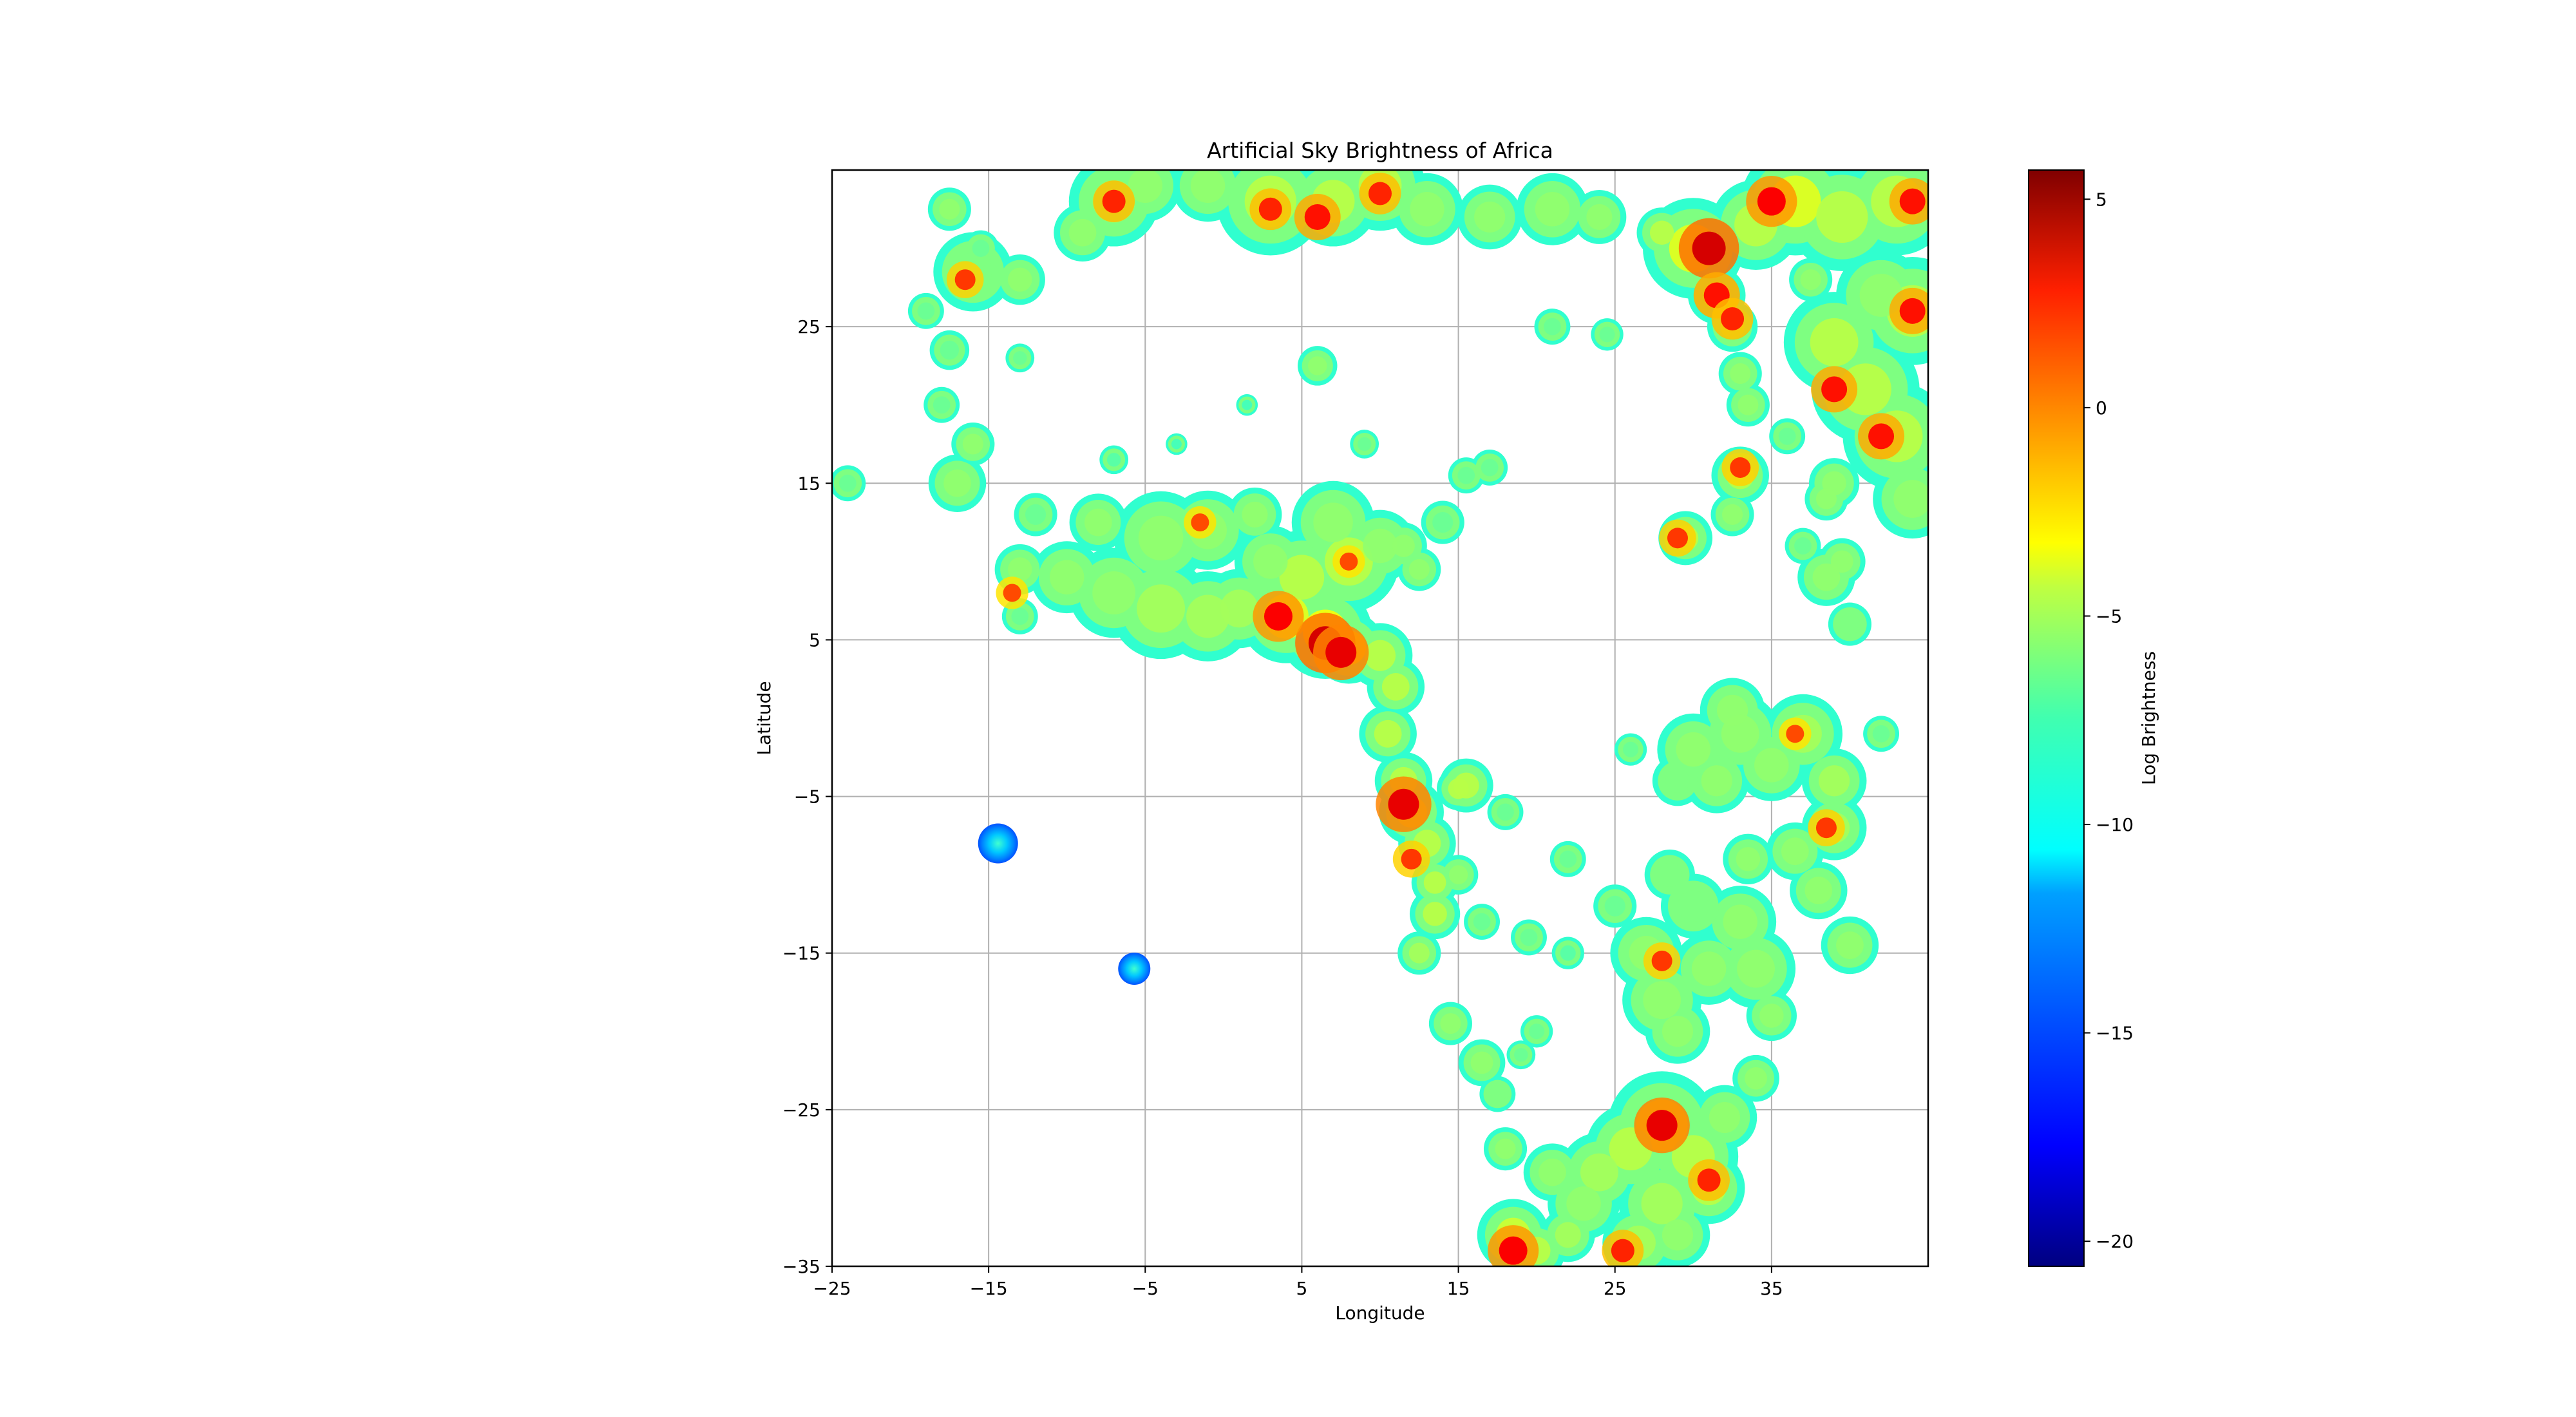 This screenshot has width=2576, height=1417. I want to click on x-tick-label: 25, so click(1615, 1288).